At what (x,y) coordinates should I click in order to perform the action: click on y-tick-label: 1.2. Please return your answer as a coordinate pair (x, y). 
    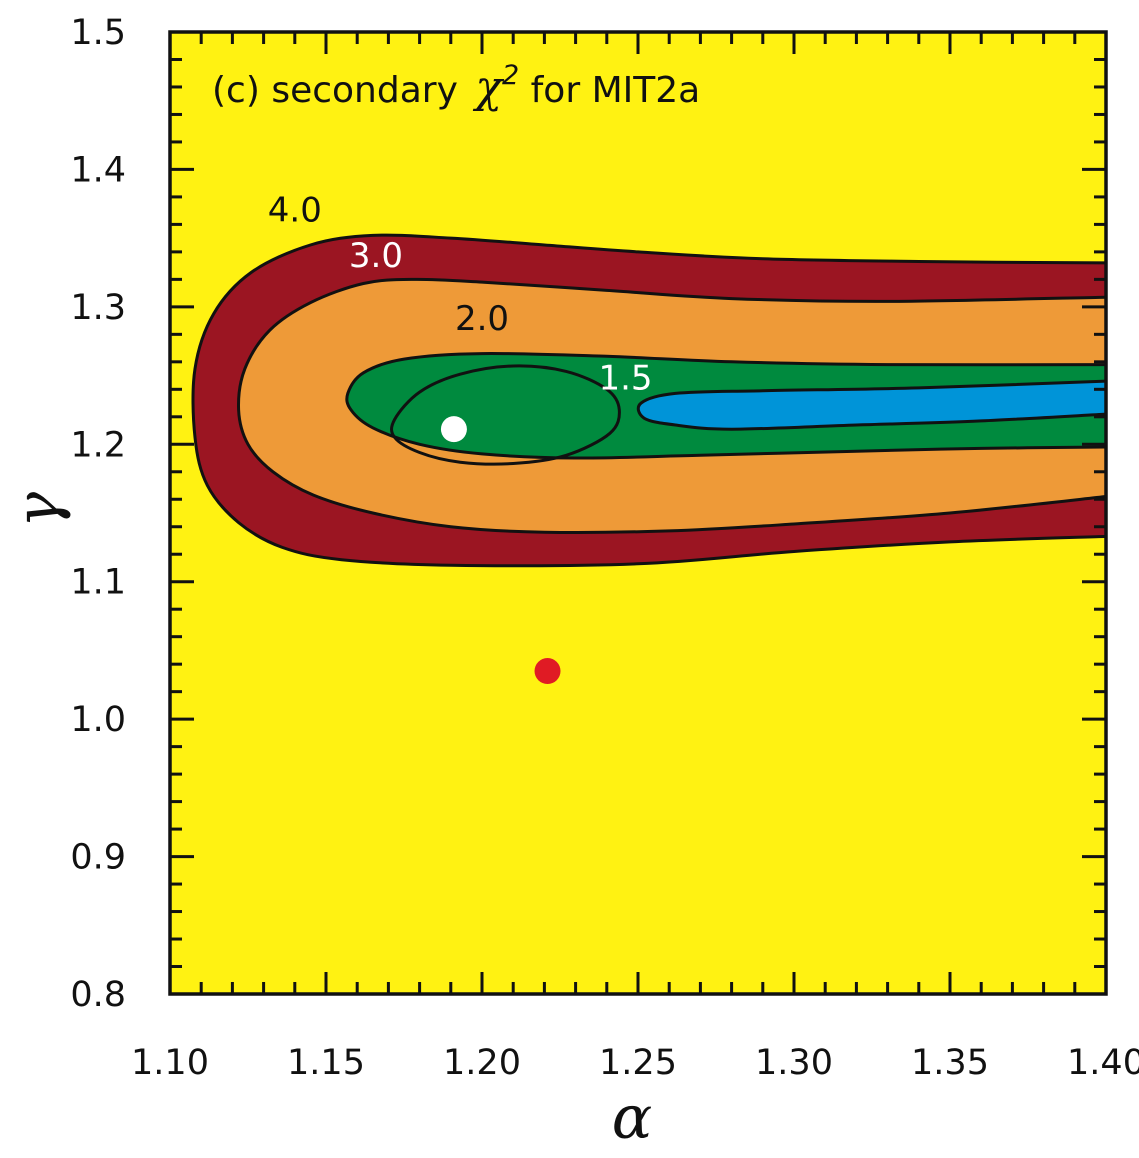
    Looking at the image, I should click on (98, 445).